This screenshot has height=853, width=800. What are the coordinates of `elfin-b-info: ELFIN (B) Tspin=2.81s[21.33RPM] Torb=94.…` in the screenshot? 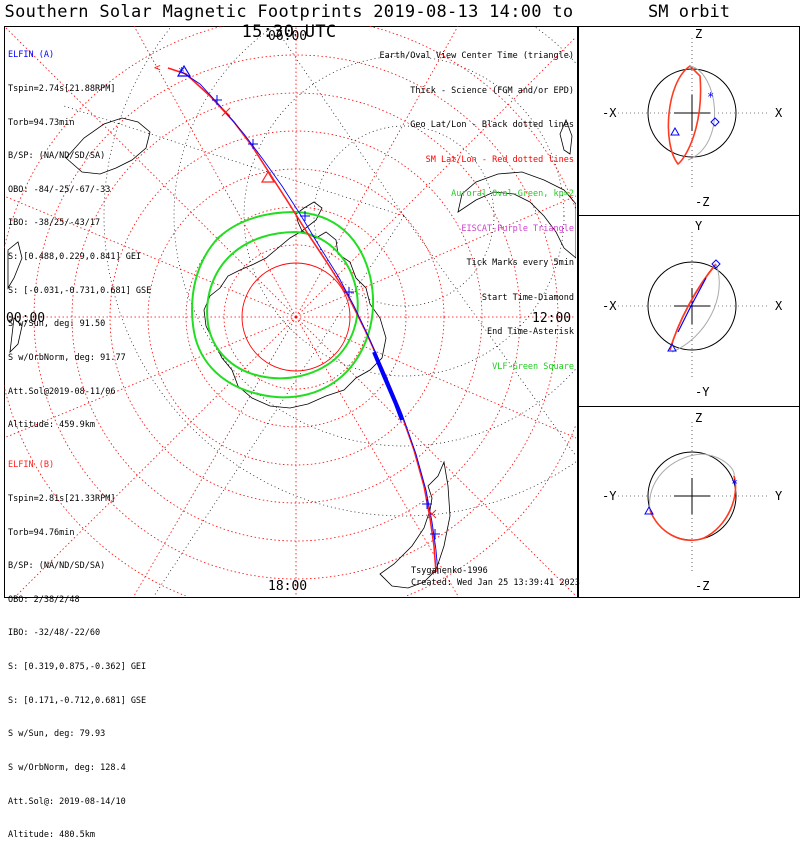 It's located at (77, 645).